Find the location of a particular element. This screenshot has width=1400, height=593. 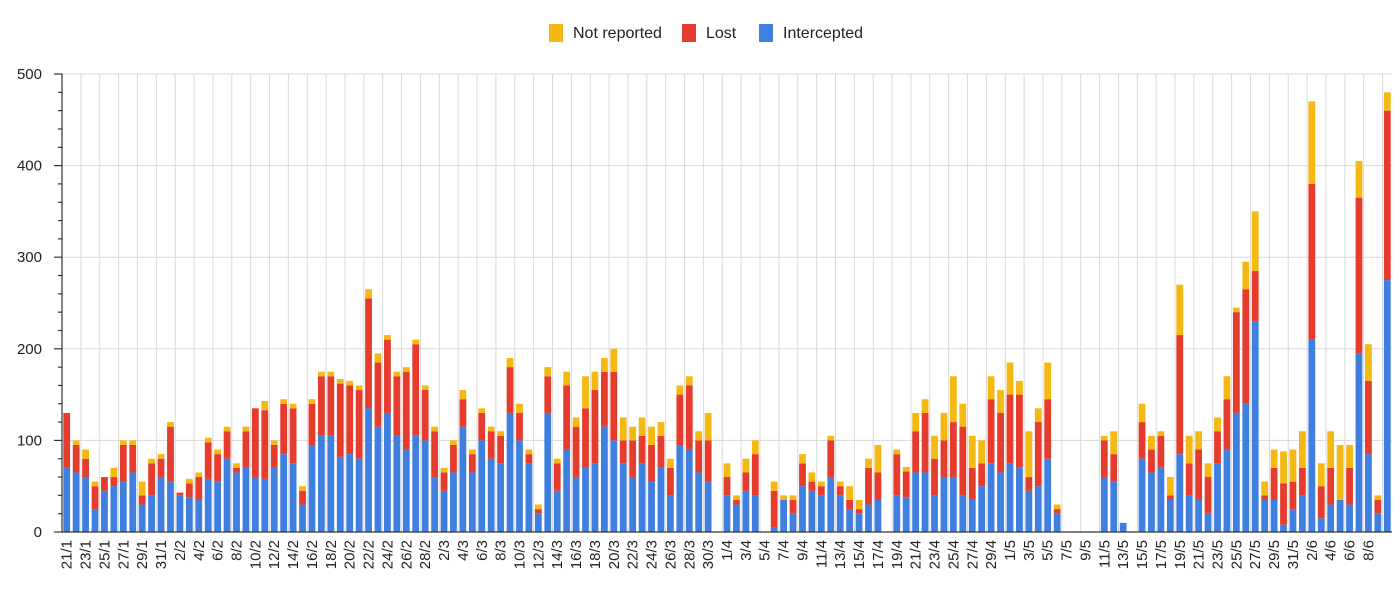

x-tick-label: 16/2 is located at coordinates (312, 554).